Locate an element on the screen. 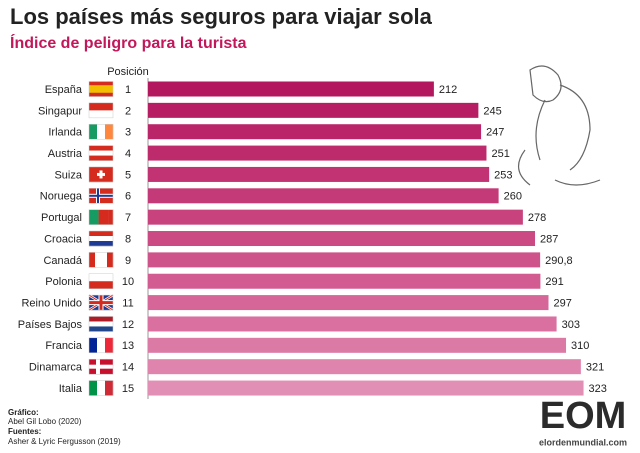 The image size is (640, 453). value-label: 323 is located at coordinates (598, 389).